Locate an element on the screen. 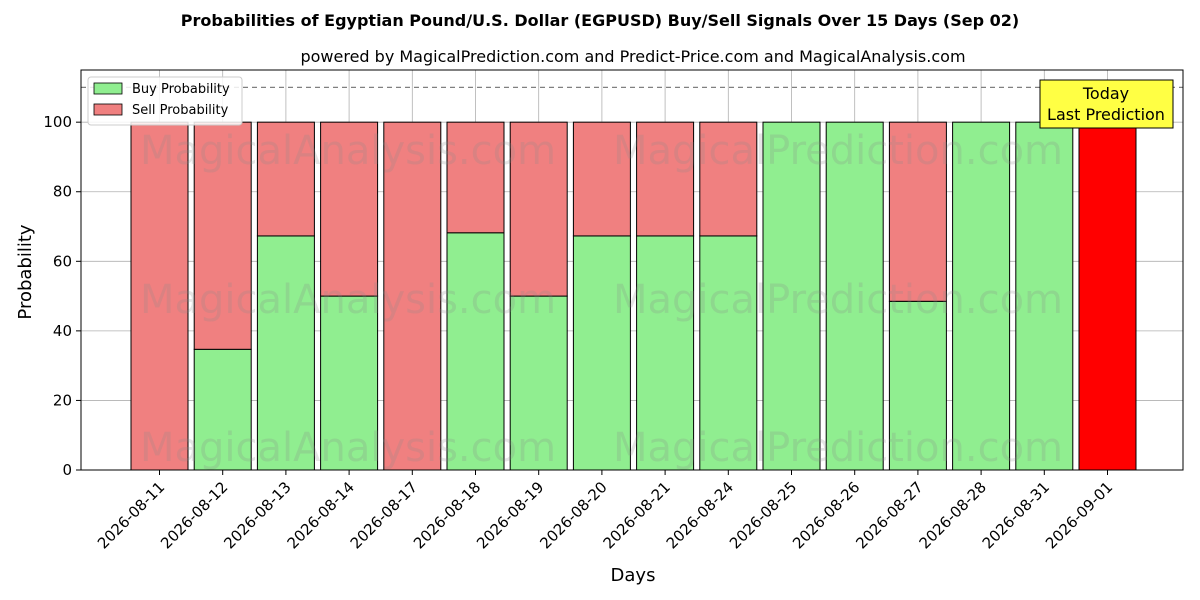 The image size is (1200, 600). today-annotation: Today Last Prediction is located at coordinates (1106, 104).